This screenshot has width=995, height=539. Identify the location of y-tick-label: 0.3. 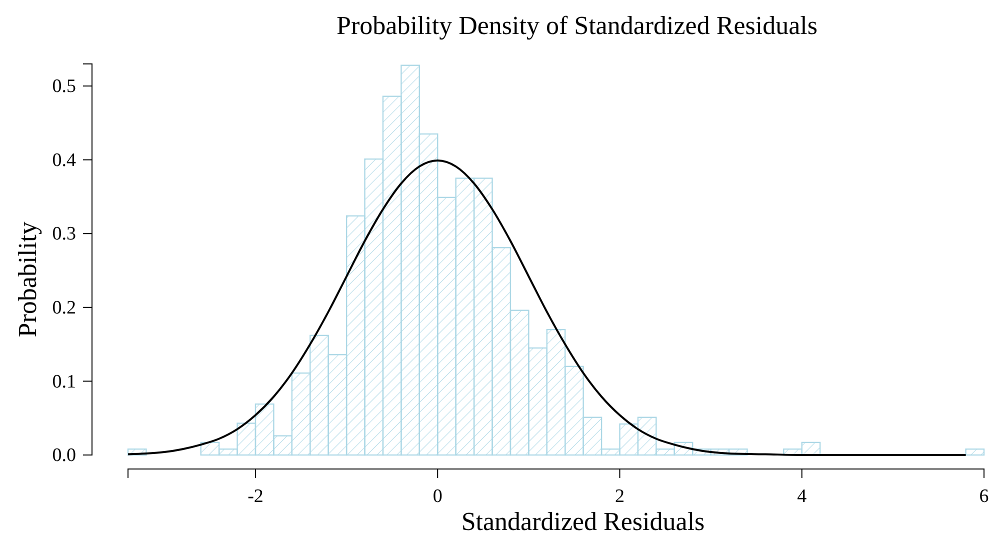
(64, 234).